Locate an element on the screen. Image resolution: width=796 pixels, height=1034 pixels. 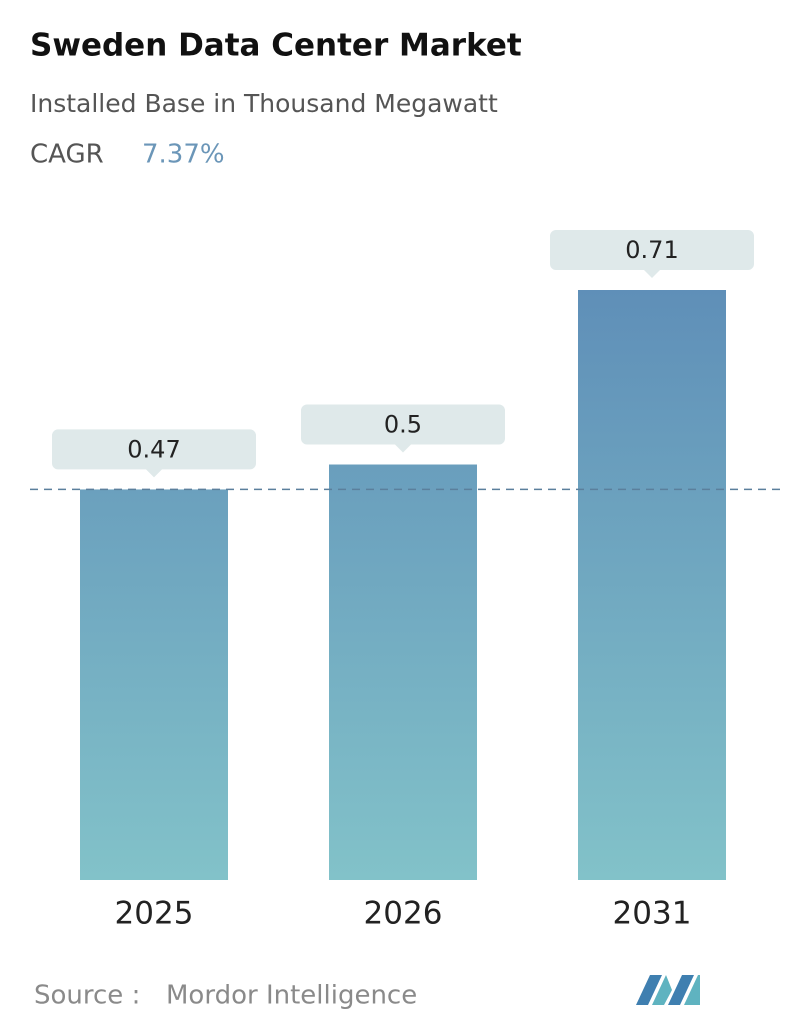
logo is located at coordinates (668, 990).